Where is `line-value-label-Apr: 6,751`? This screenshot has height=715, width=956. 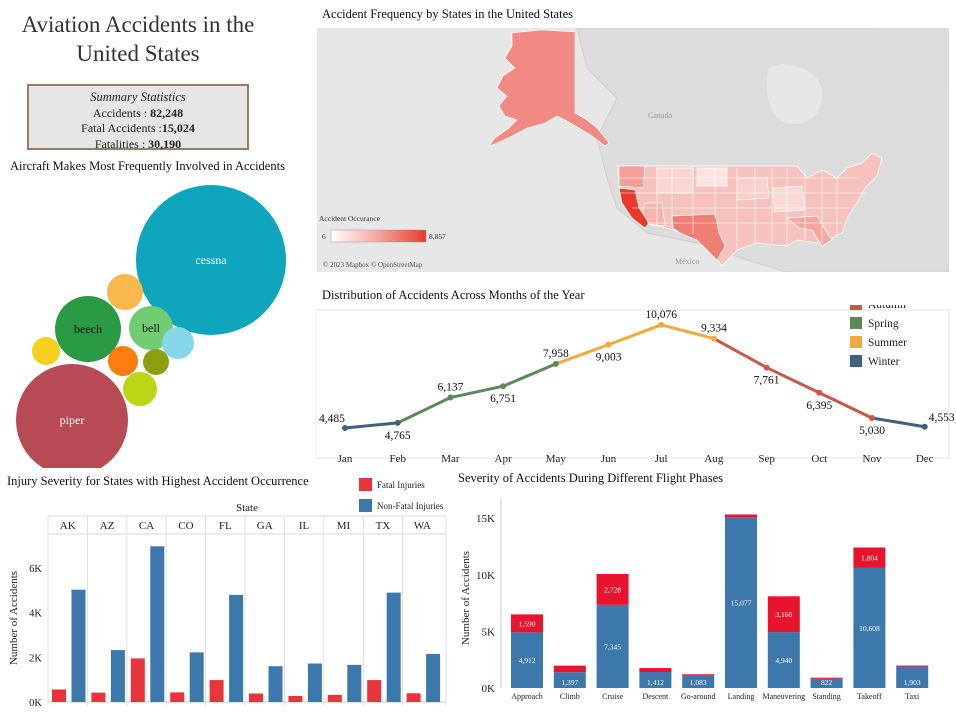
line-value-label-Apr: 6,751 is located at coordinates (503, 399).